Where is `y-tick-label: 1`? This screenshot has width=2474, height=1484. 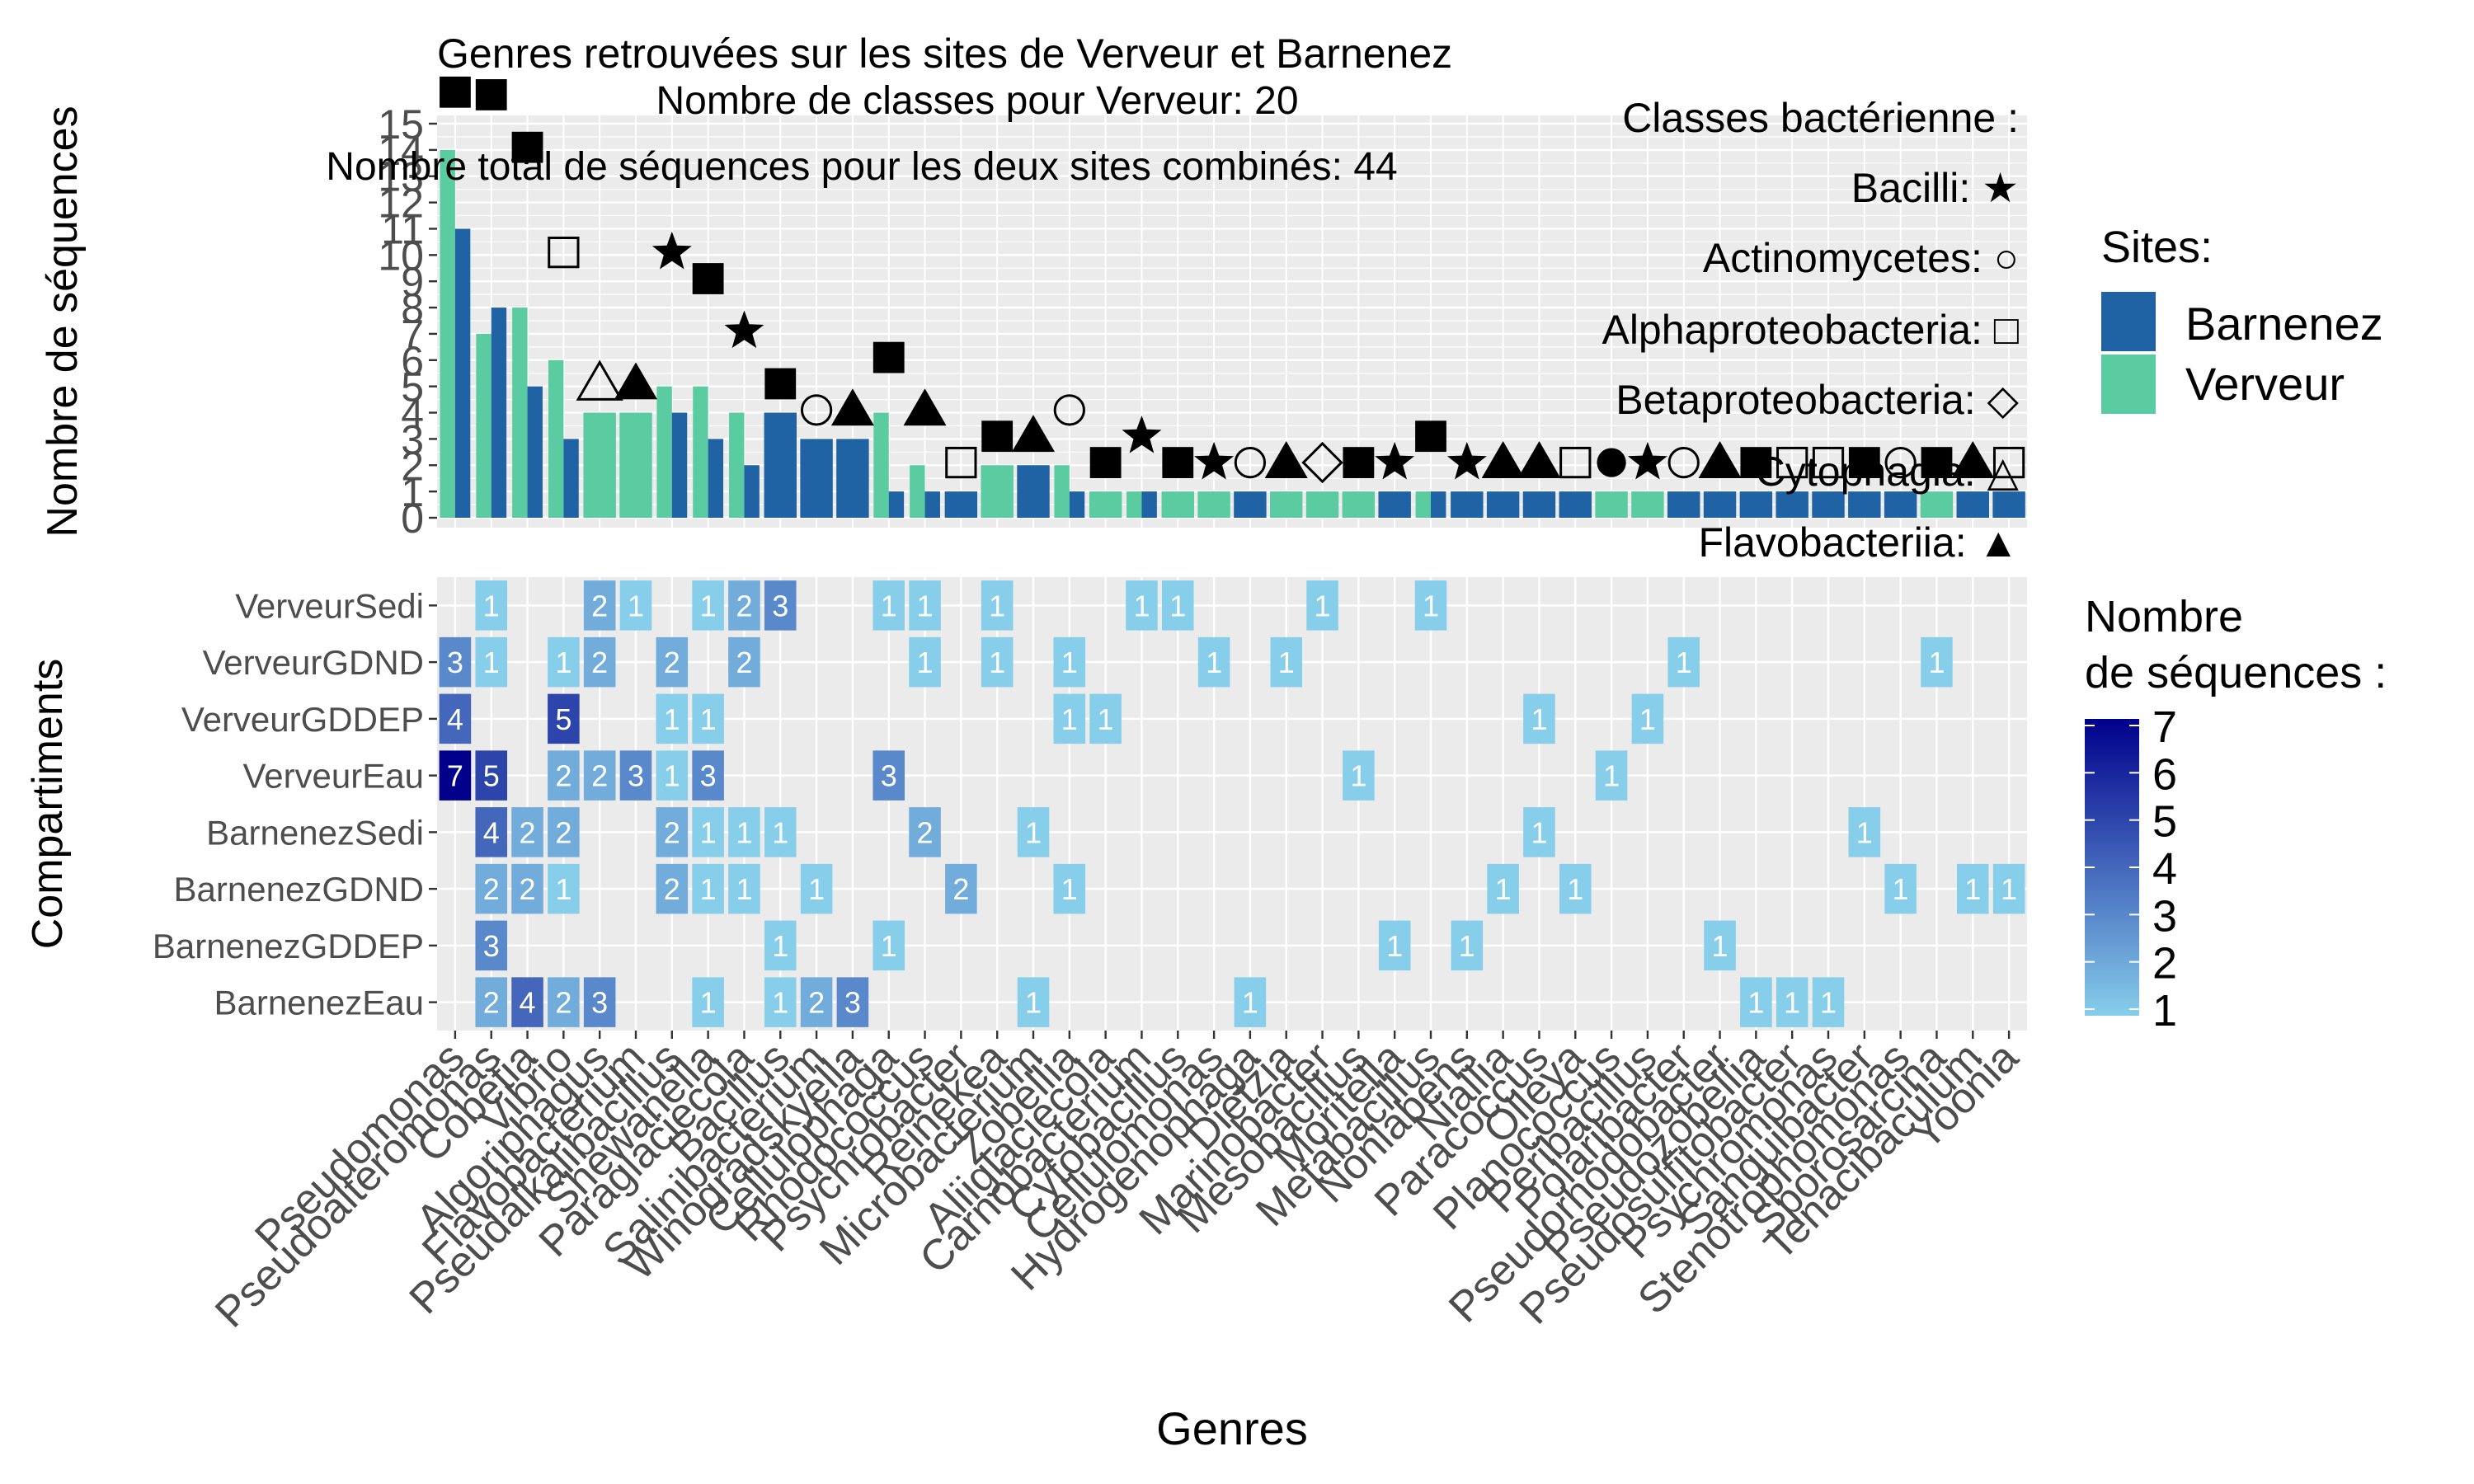
y-tick-label: 1 is located at coordinates (412, 492).